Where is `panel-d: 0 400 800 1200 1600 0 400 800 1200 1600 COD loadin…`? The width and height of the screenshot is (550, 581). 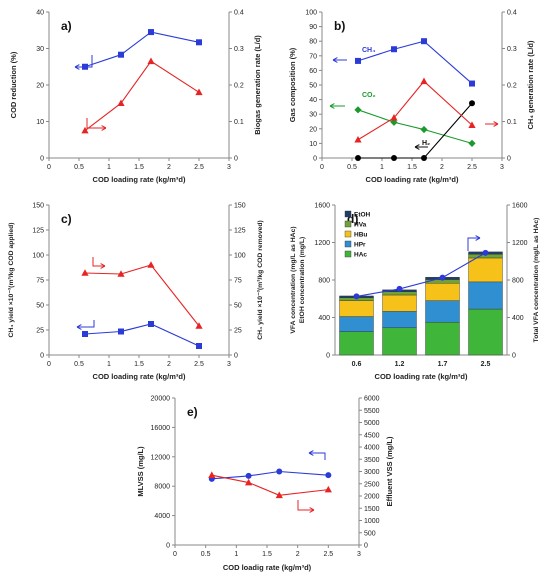 panel-d: 0 400 800 1200 1600 0 400 800 1200 1600 COD loadin… is located at coordinates (415, 292).